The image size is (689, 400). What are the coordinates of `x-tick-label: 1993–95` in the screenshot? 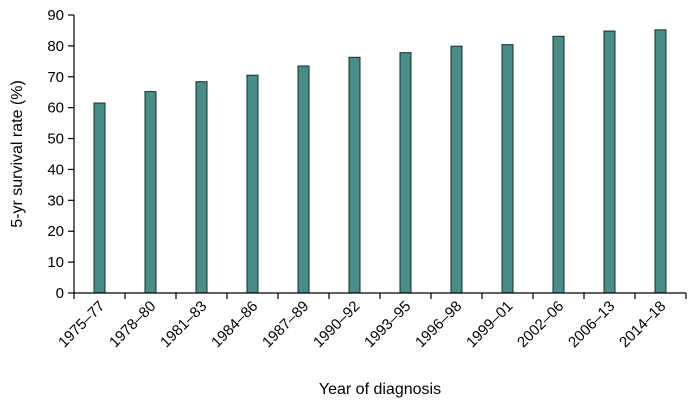 It's located at (387, 324).